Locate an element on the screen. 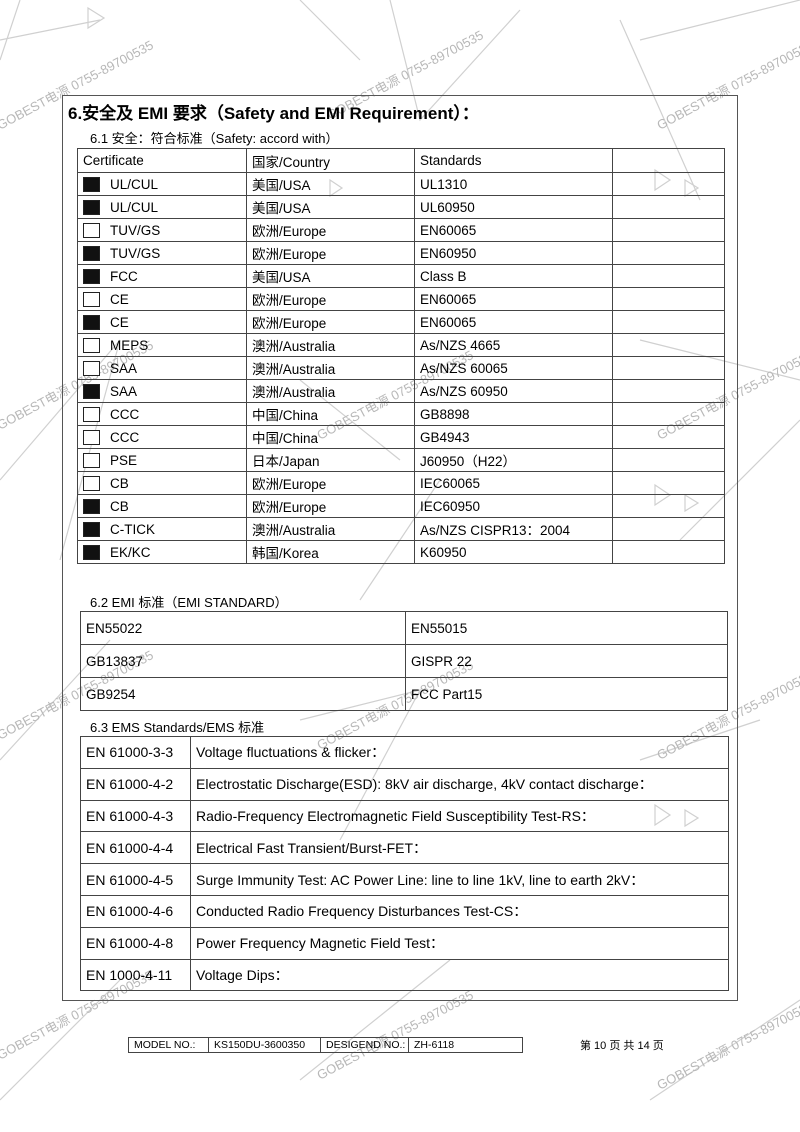 This screenshot has height=1132, width=800. certificate: MEPS is located at coordinates (129, 345).